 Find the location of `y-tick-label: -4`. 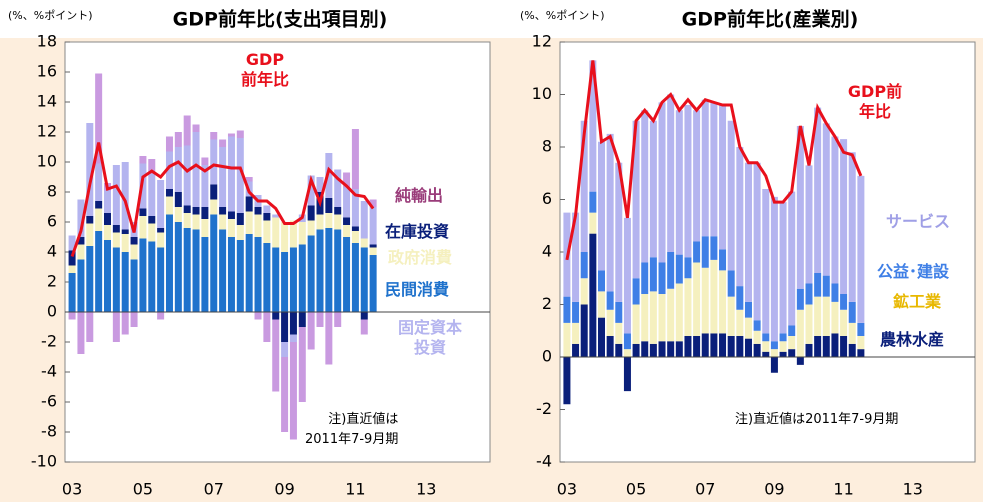

y-tick-label: -4 is located at coordinates (49, 371).